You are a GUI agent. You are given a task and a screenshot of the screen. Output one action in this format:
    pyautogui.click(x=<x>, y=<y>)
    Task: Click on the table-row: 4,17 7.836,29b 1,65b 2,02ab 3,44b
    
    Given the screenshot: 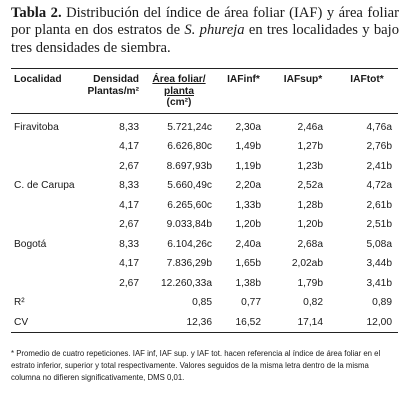 What is the action you would take?
    pyautogui.click(x=204, y=264)
    